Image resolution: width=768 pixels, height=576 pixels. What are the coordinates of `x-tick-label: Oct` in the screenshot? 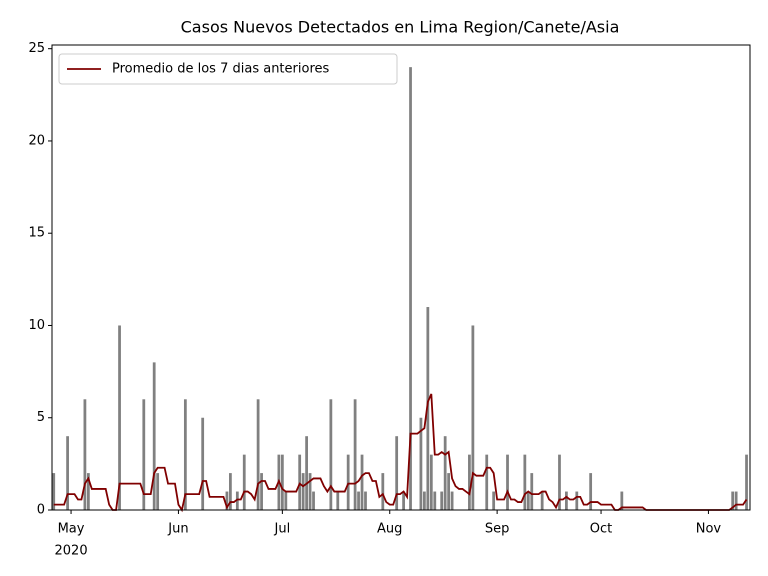 It's located at (601, 529).